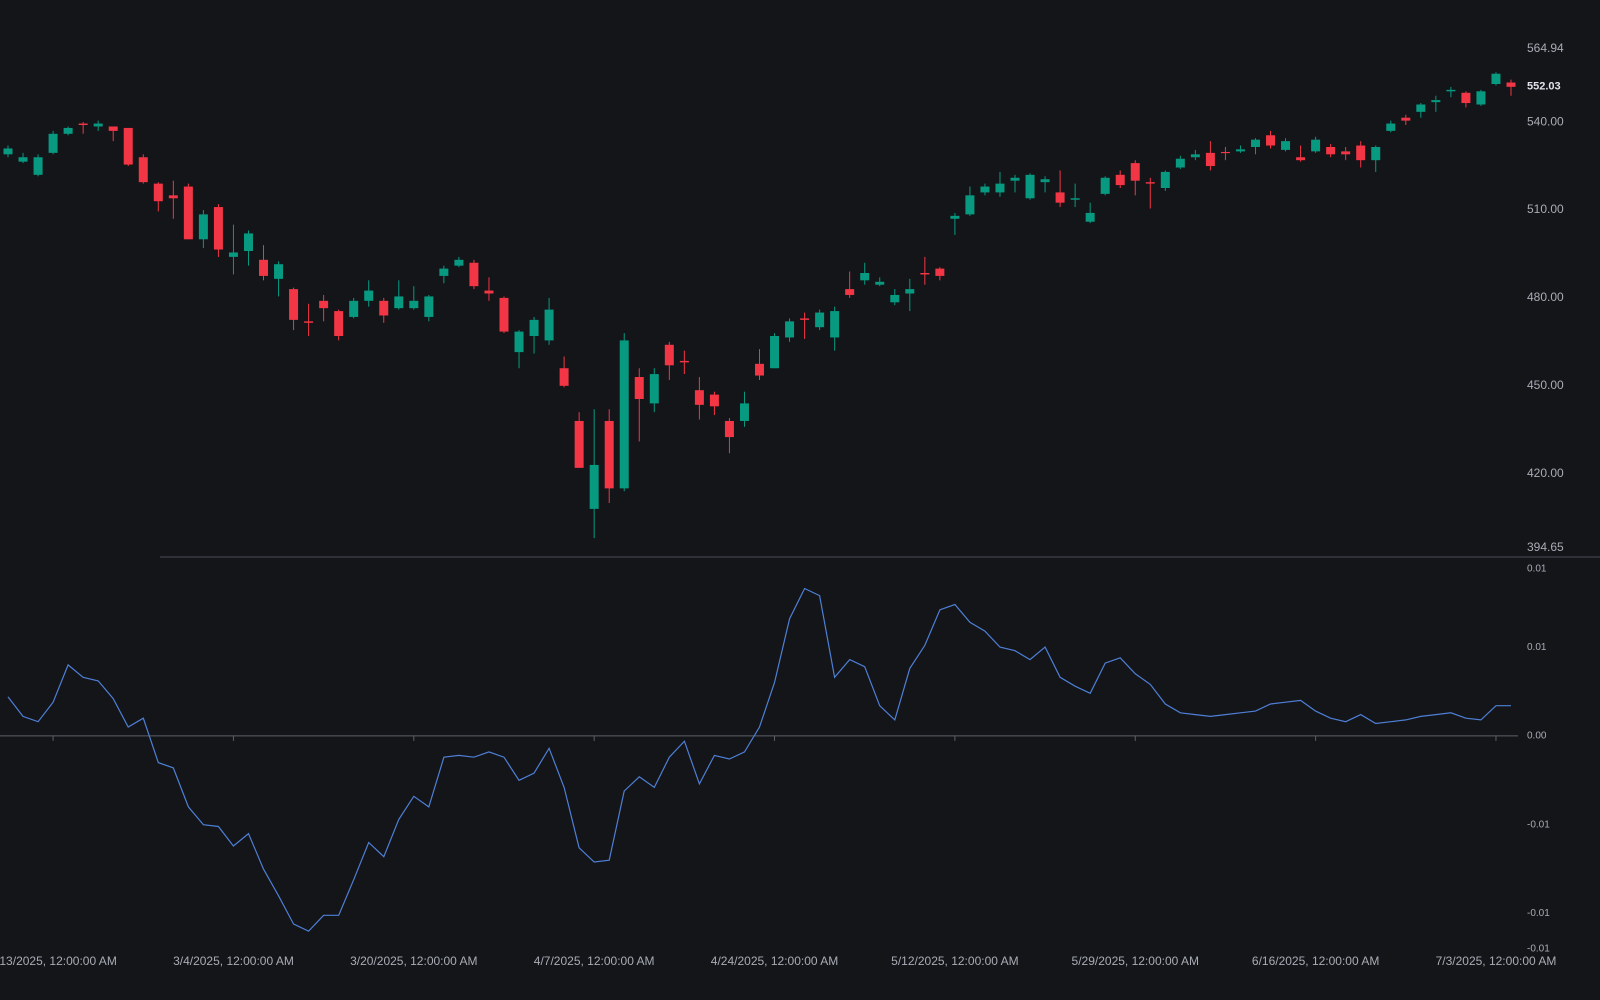  What do you see at coordinates (1545, 121) in the screenshot?
I see `y-tick-label: 540.00` at bounding box center [1545, 121].